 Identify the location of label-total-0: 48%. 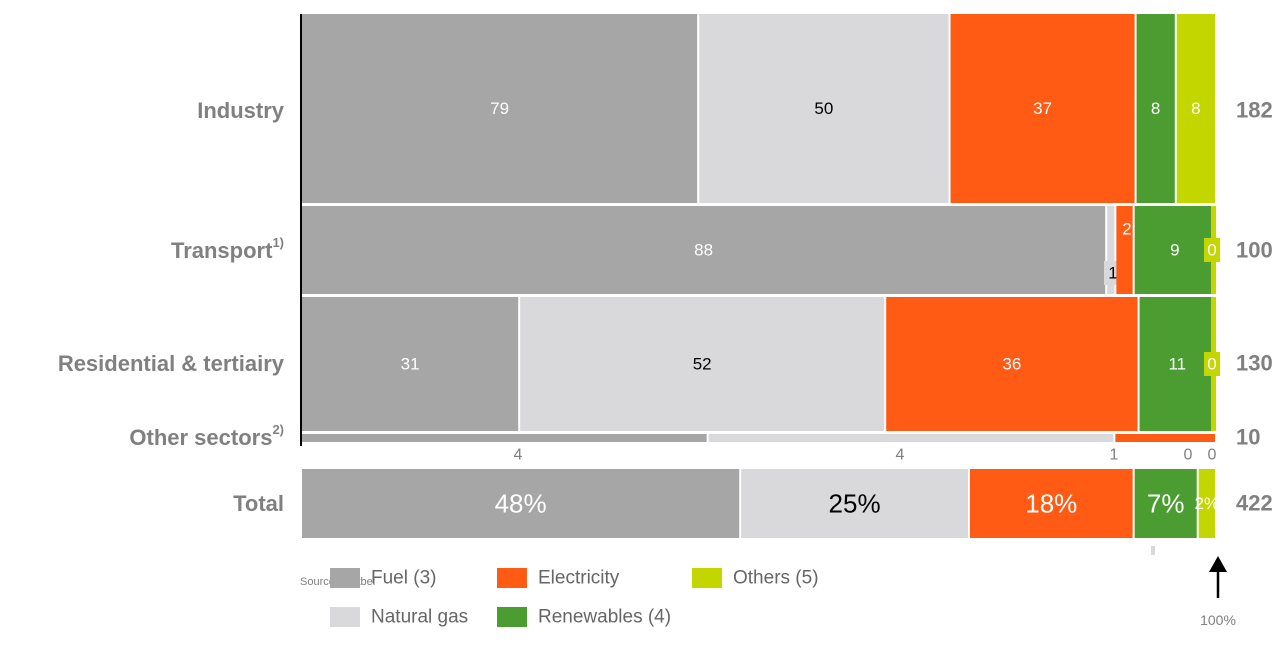
(521, 504).